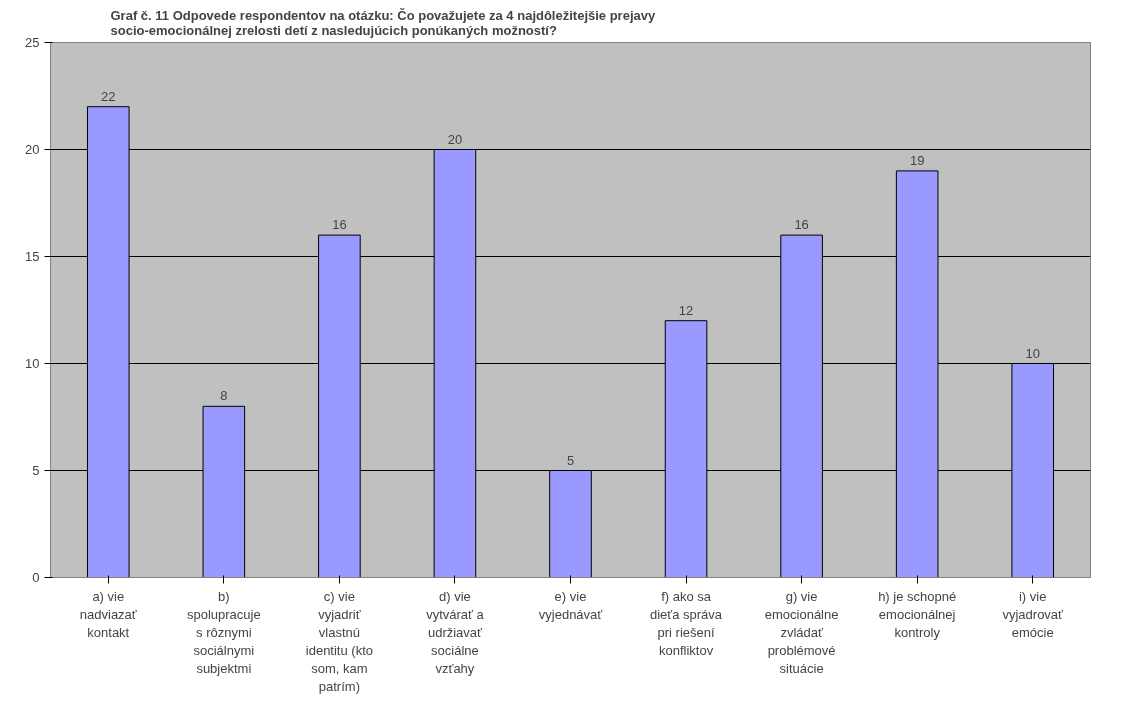 Image resolution: width=1140 pixels, height=706 pixels. Describe the element at coordinates (32, 363) in the screenshot. I see `y-tick-label: 10` at that location.